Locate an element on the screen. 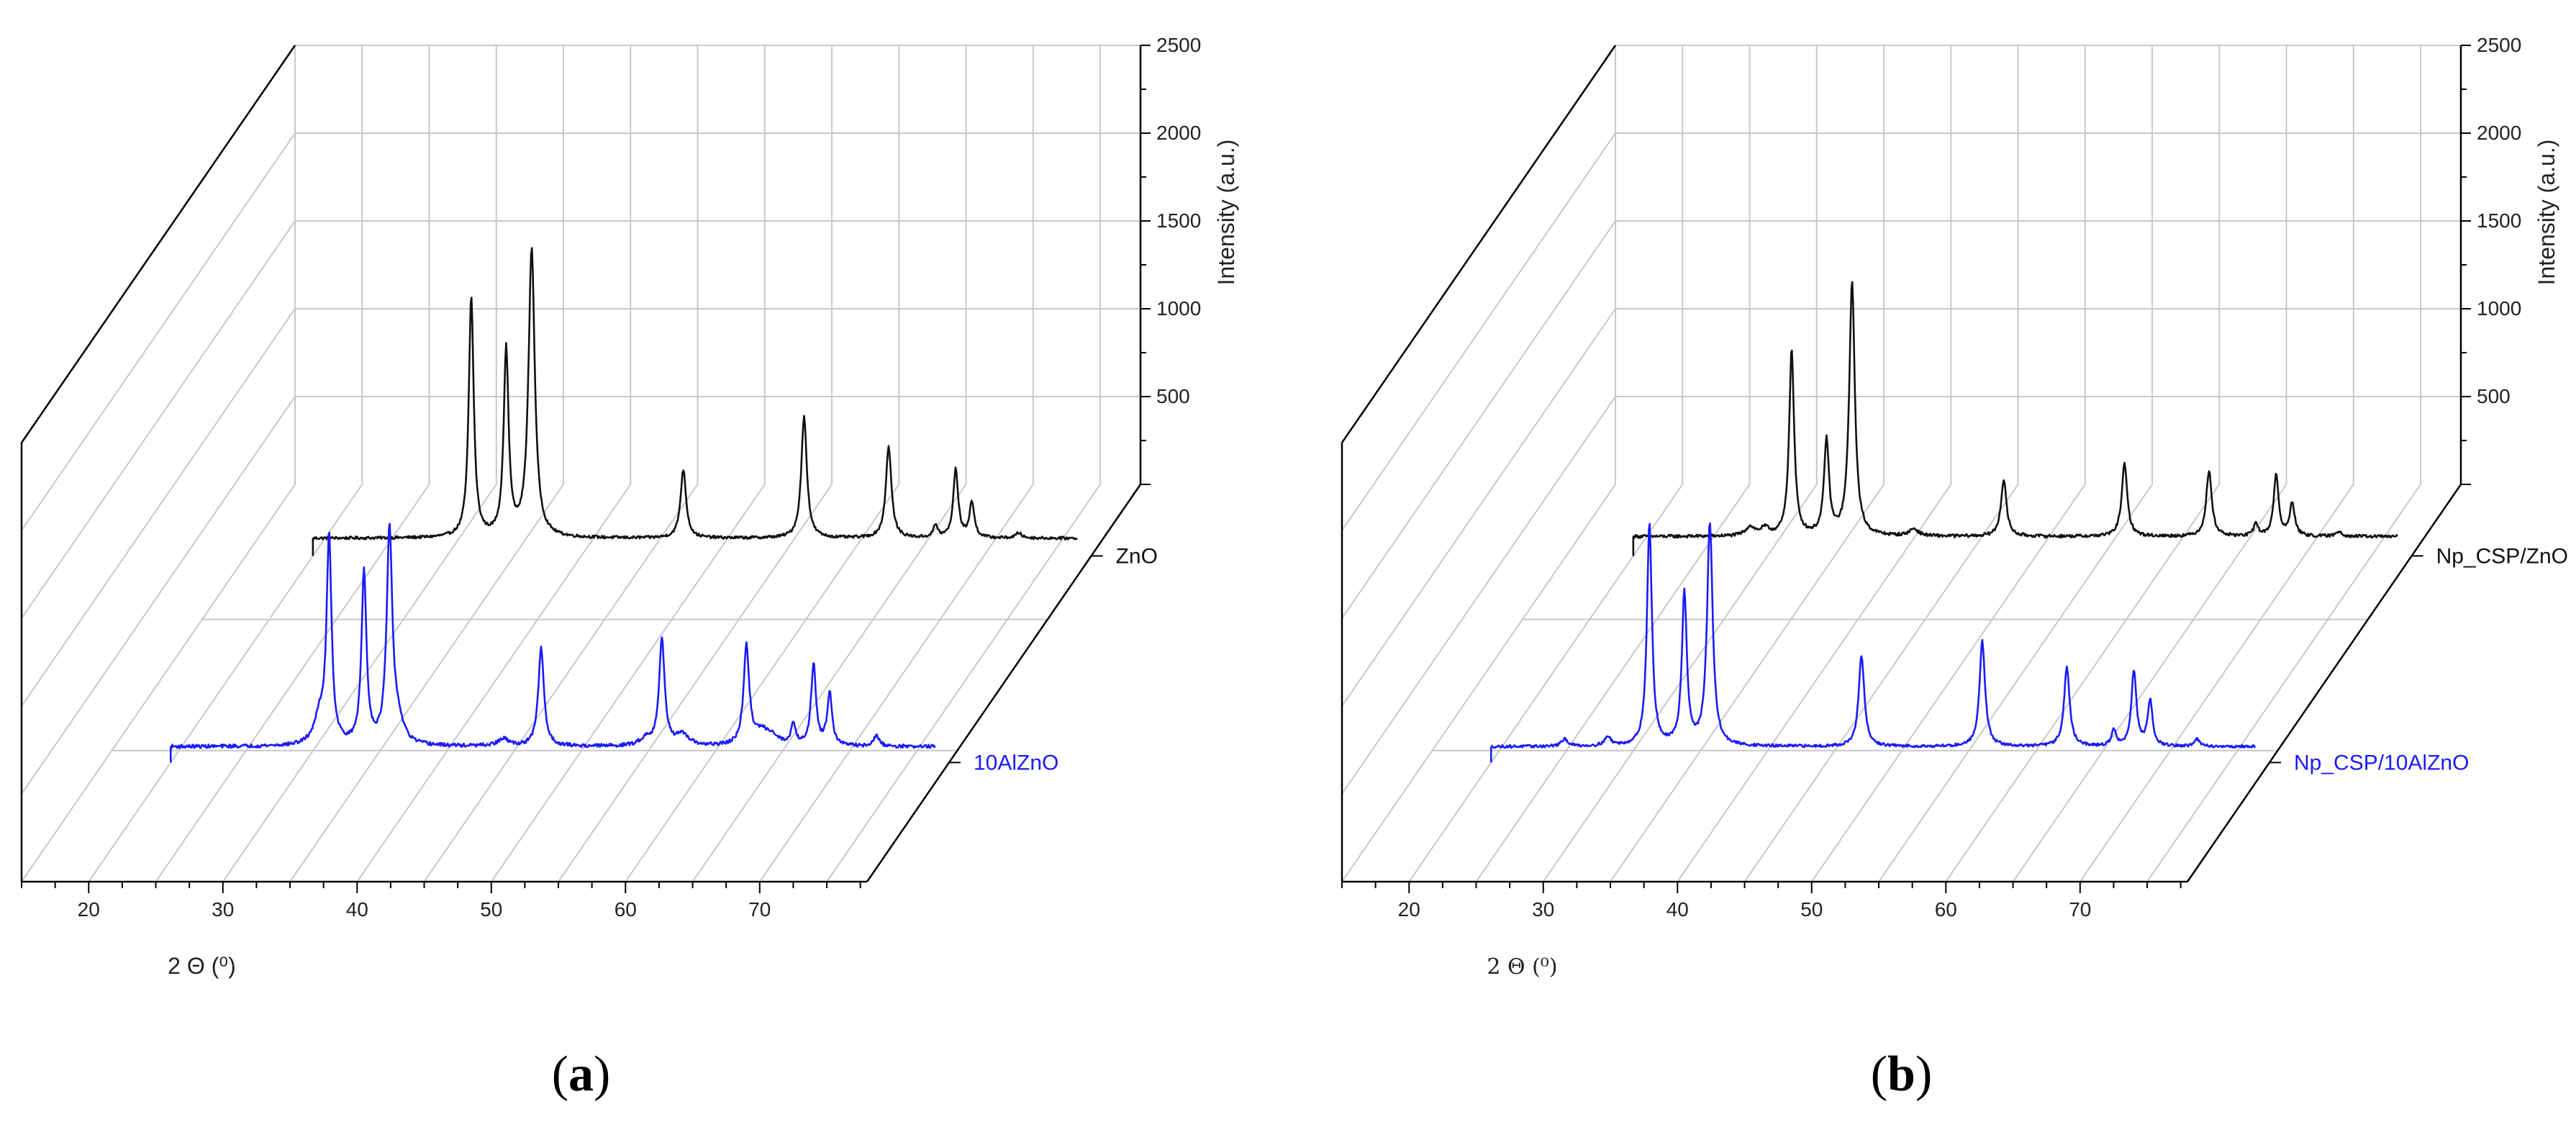  series-line-np-csp-10alzno is located at coordinates (1874, 635).